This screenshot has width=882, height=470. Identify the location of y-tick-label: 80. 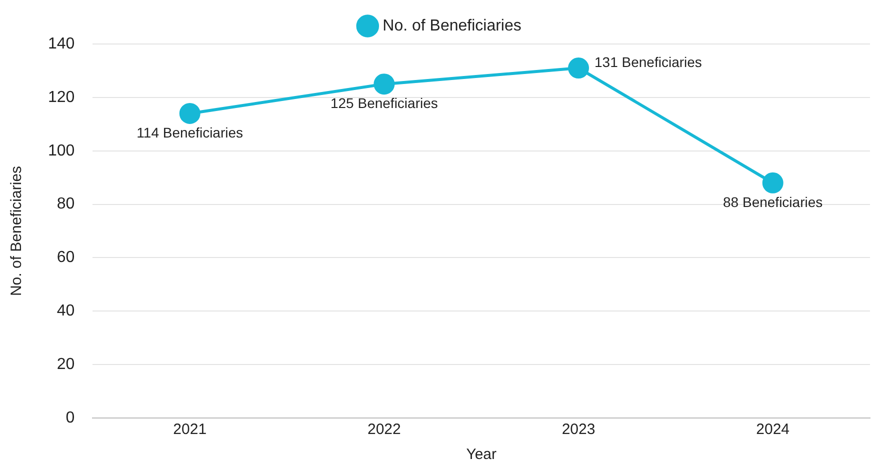
(65, 204).